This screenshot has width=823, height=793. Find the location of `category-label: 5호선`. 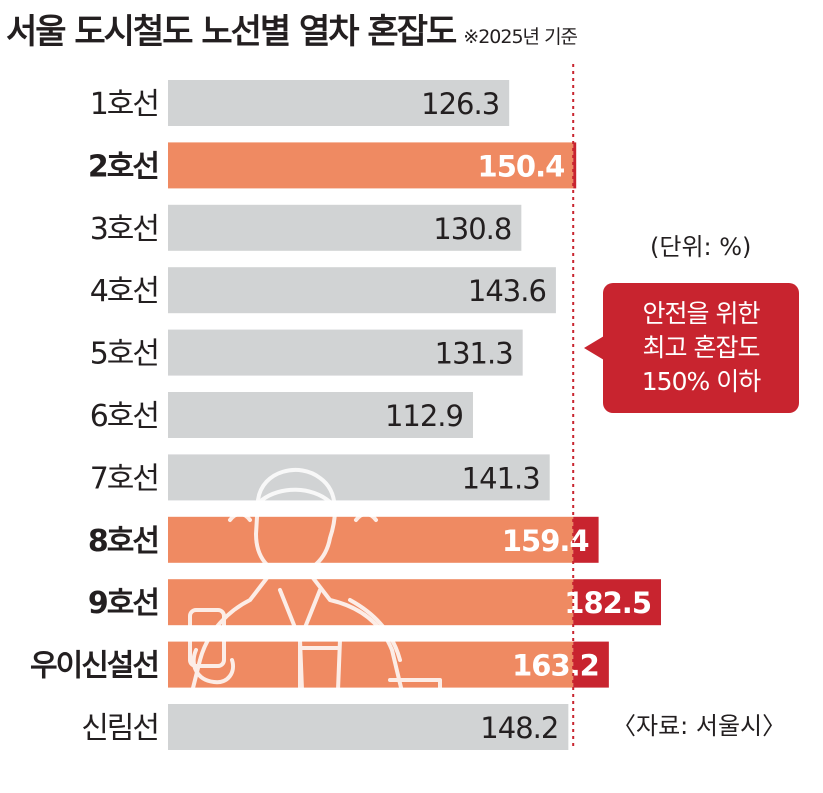

category-label: 5호선 is located at coordinates (124, 354).